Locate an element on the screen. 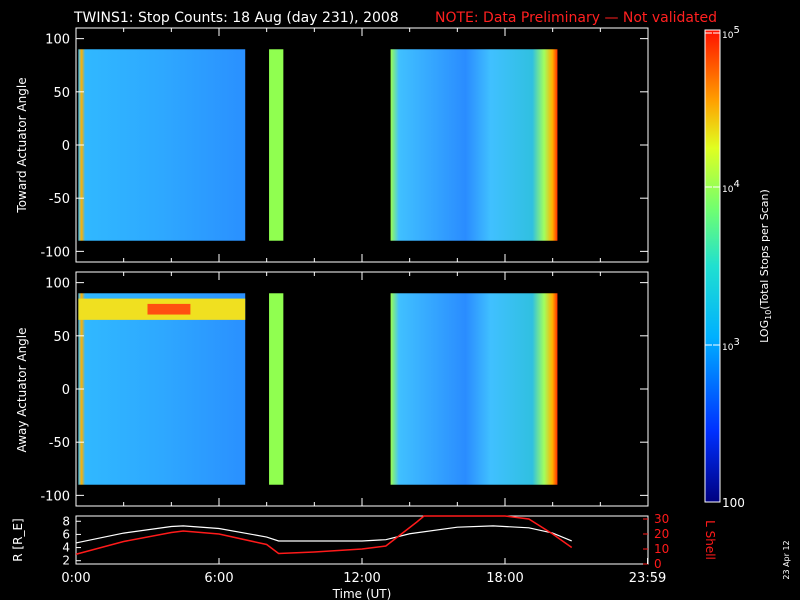  y-axis-label: Away Actuator Angle is located at coordinates (22, 389).